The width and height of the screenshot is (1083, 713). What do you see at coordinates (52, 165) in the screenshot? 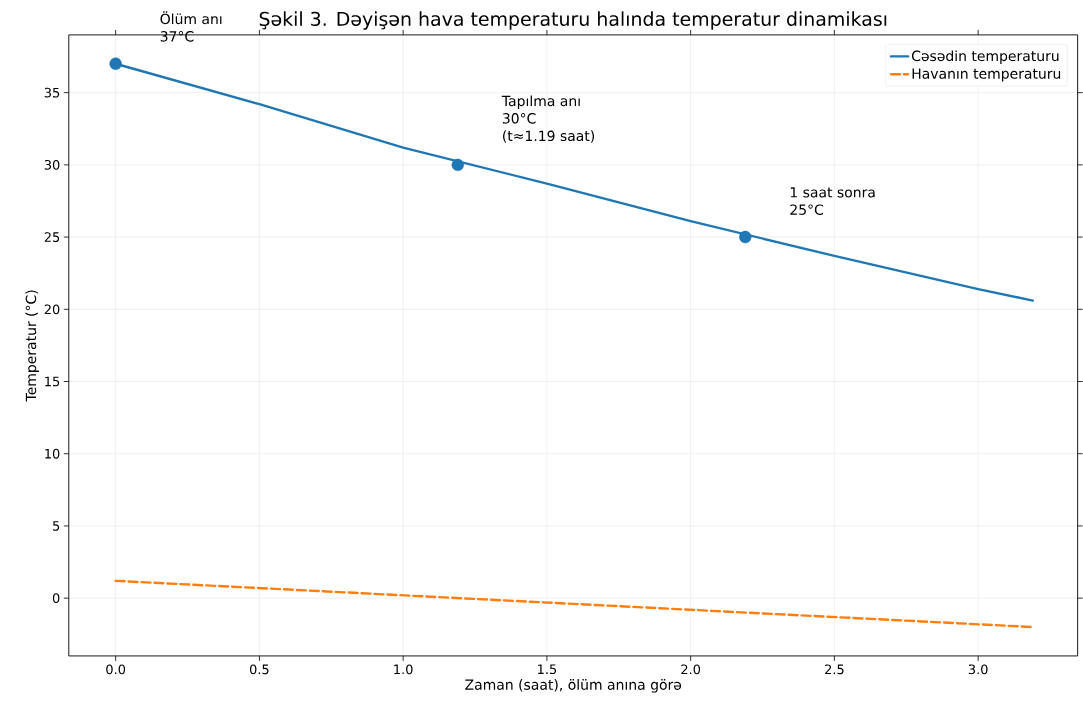
I see `y-tick-label: 30` at bounding box center [52, 165].